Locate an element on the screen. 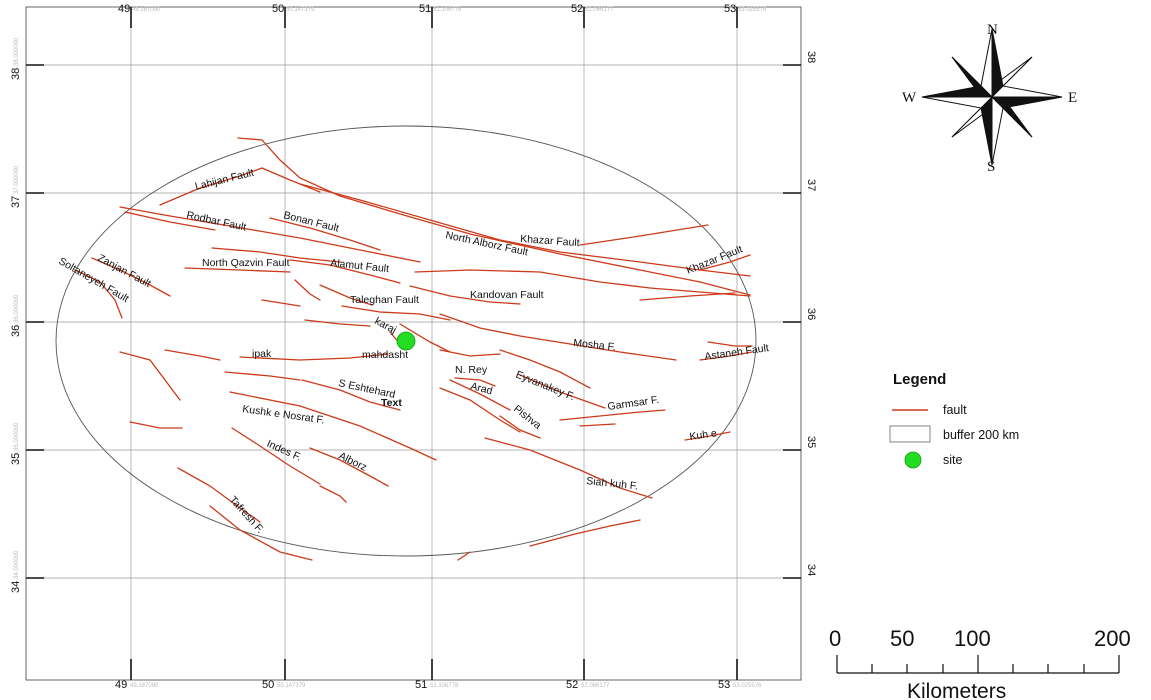 This screenshot has width=1151, height=700. lon-sub-top: 53.025576 is located at coordinates (752, 10).